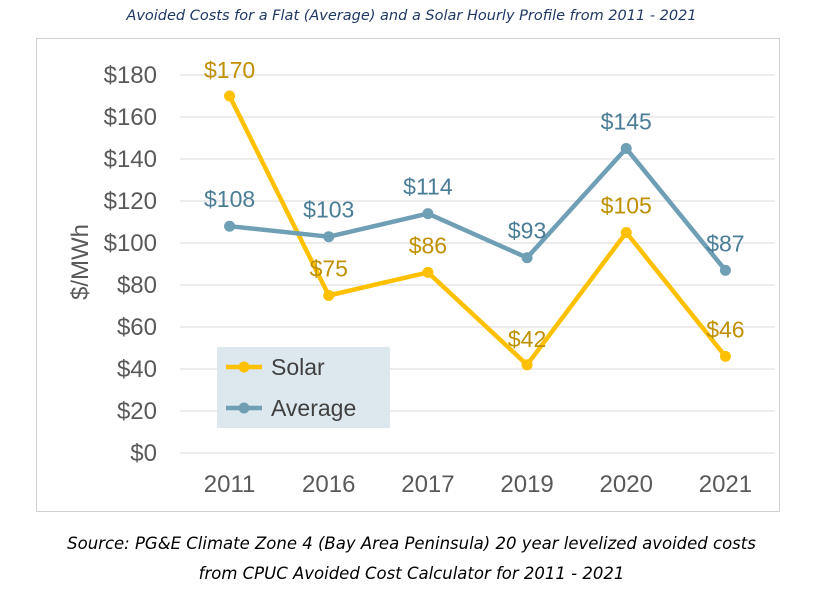 This screenshot has width=823, height=597. I want to click on x-axis-ticks: 2011 2016 2017 2019 2020 2021, so click(478, 484).